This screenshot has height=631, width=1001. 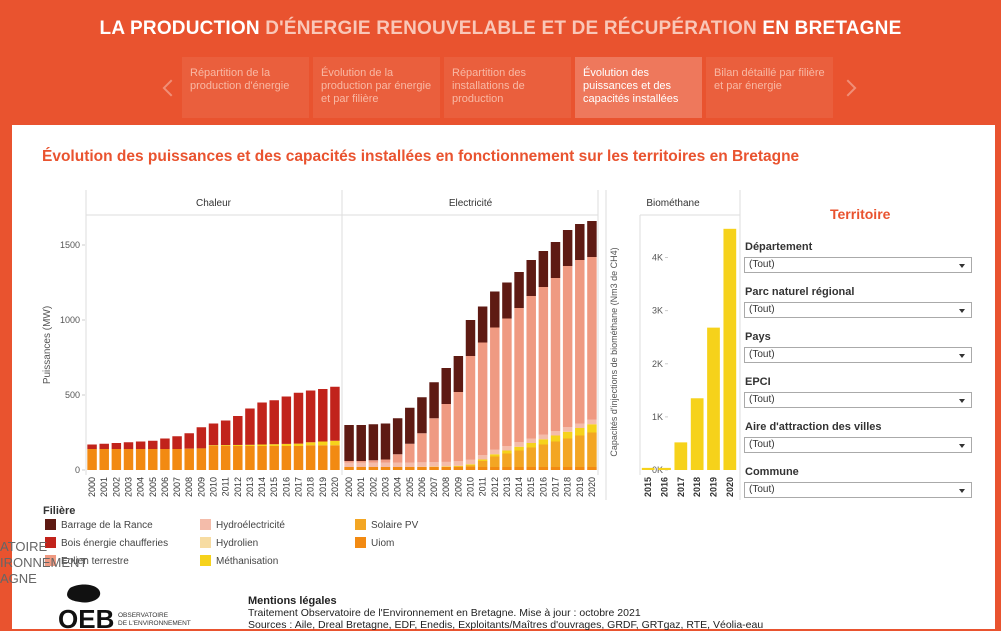 What do you see at coordinates (657, 258) in the screenshot?
I see `y-tick-label: 4K` at bounding box center [657, 258].